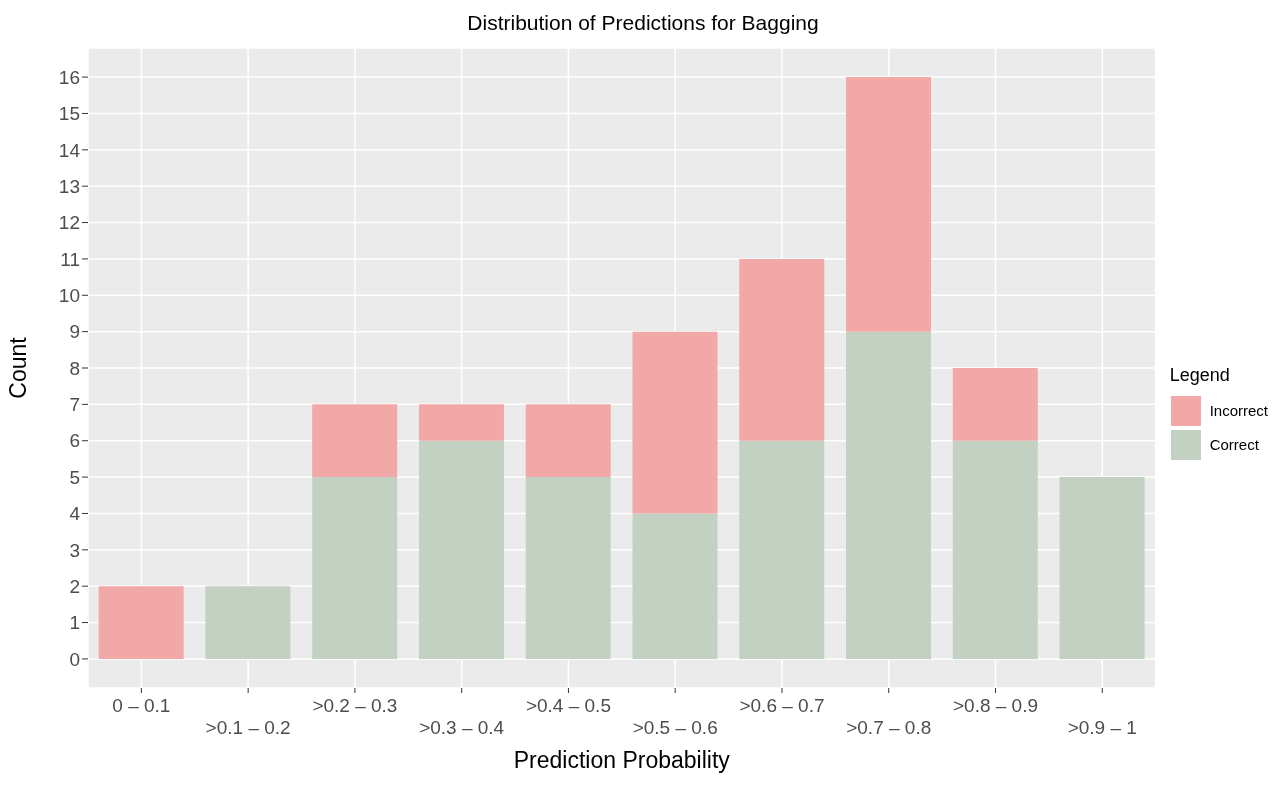 The height and width of the screenshot is (796, 1287). I want to click on x-tick-label: >0.1 – 0.2, so click(248, 727).